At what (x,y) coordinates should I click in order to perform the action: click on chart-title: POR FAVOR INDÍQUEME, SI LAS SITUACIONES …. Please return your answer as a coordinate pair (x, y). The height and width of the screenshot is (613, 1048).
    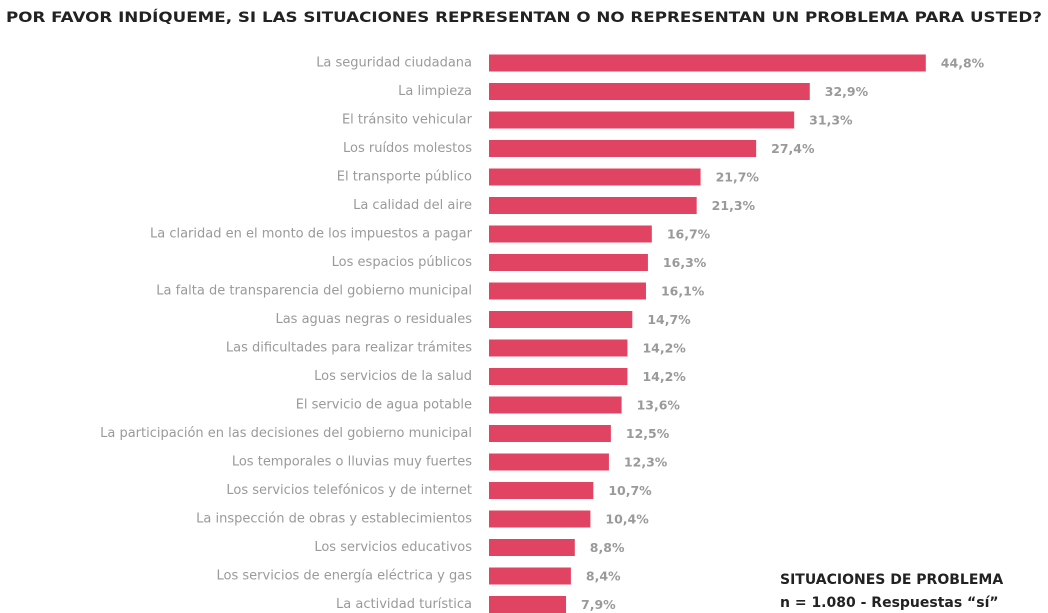
    Looking at the image, I should click on (524, 17).